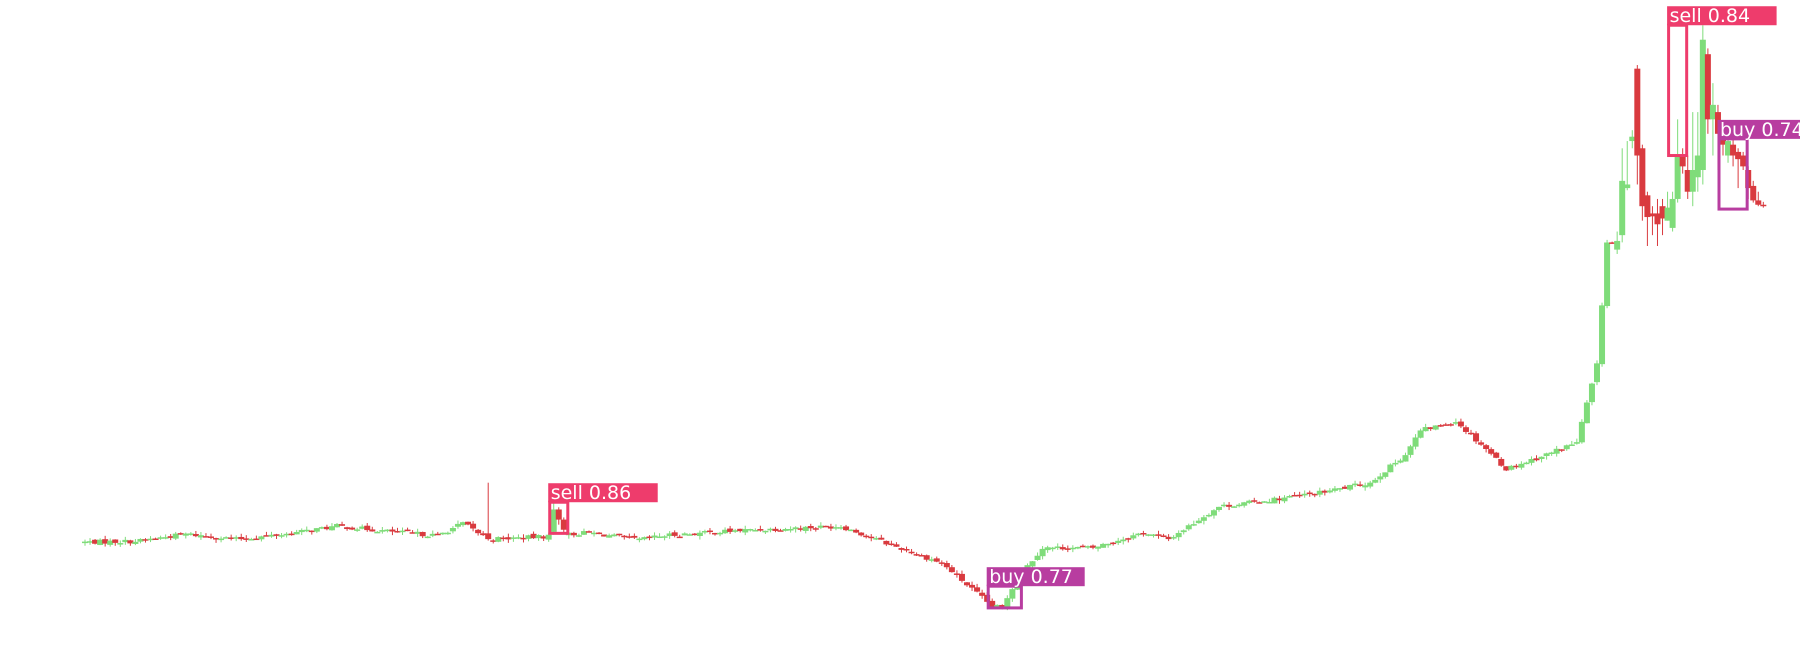 The image size is (1800, 650). What do you see at coordinates (1758, 165) in the screenshot?
I see `buy-signal: buy 0.74` at bounding box center [1758, 165].